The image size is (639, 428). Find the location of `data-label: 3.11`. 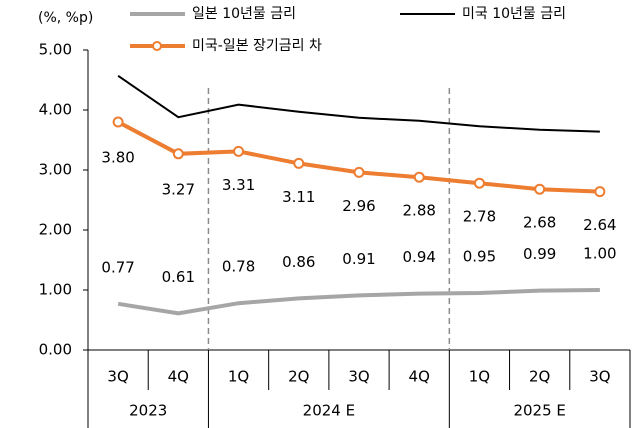

data-label: 3.11 is located at coordinates (298, 197).